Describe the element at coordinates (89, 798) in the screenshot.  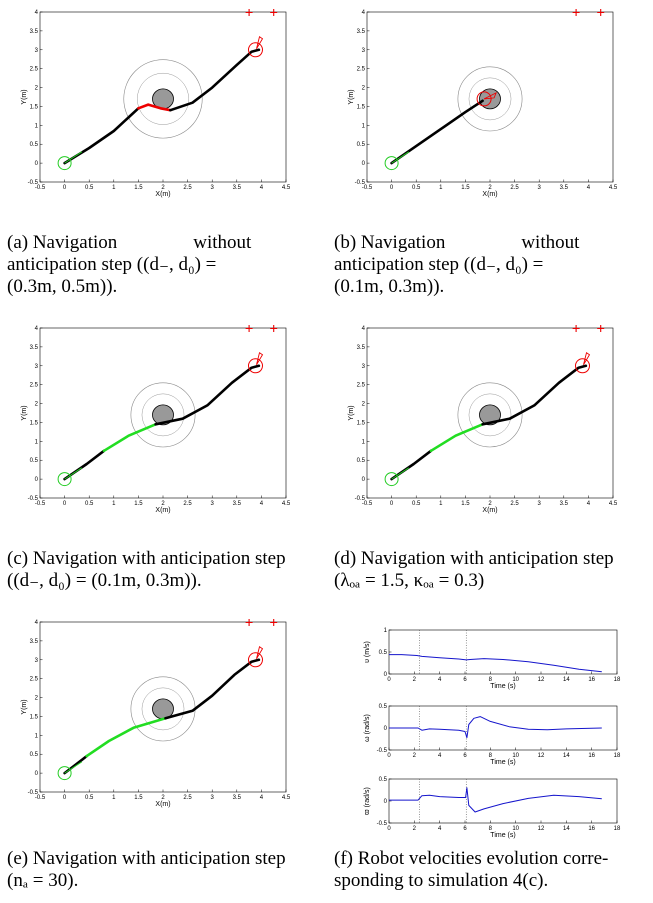
I see `x-tick-label: 0.5` at that location.